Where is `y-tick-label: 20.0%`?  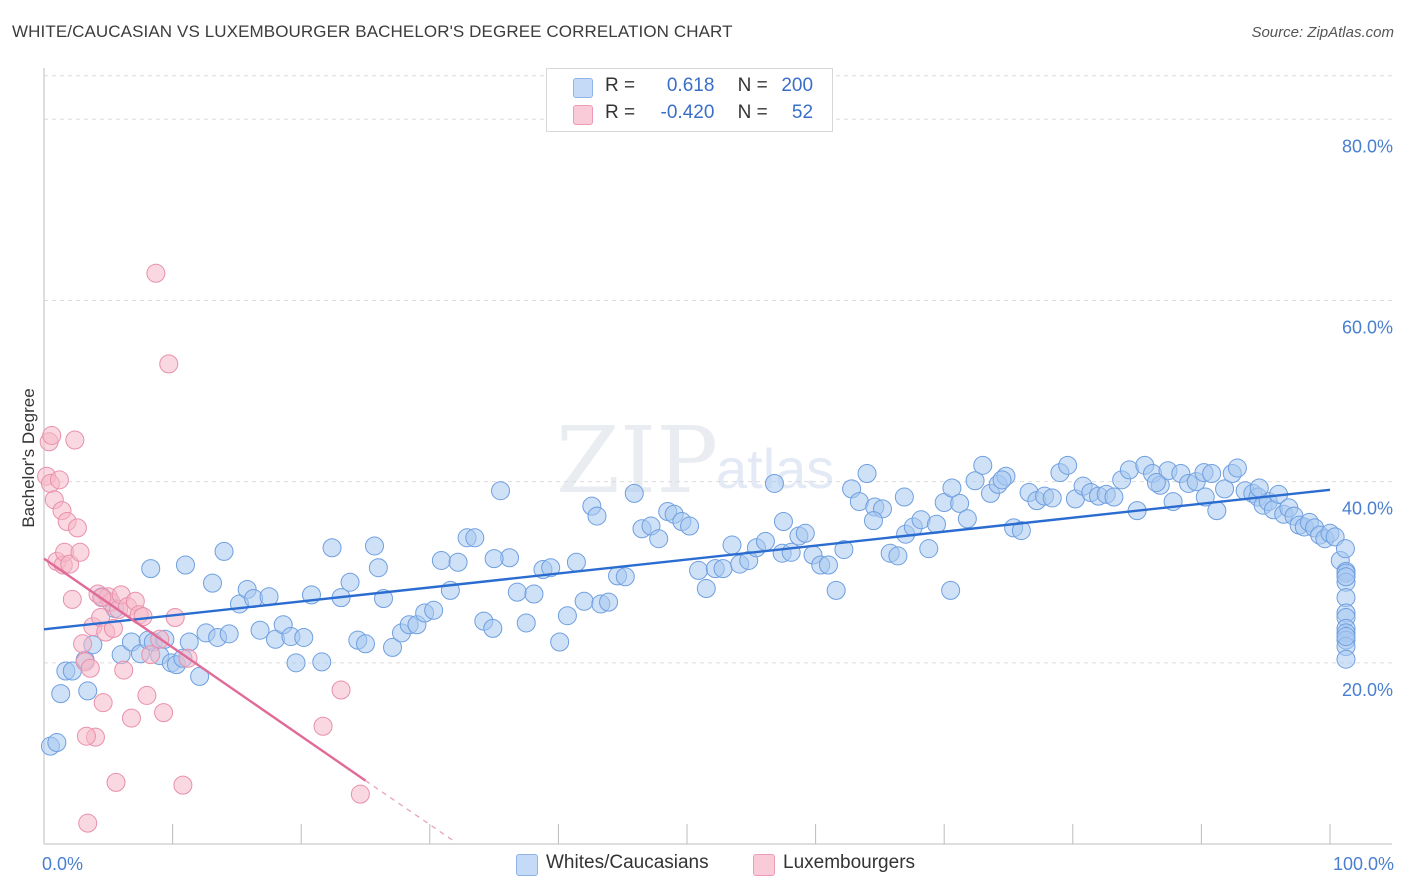 y-tick-label: 20.0% is located at coordinates (1367, 690).